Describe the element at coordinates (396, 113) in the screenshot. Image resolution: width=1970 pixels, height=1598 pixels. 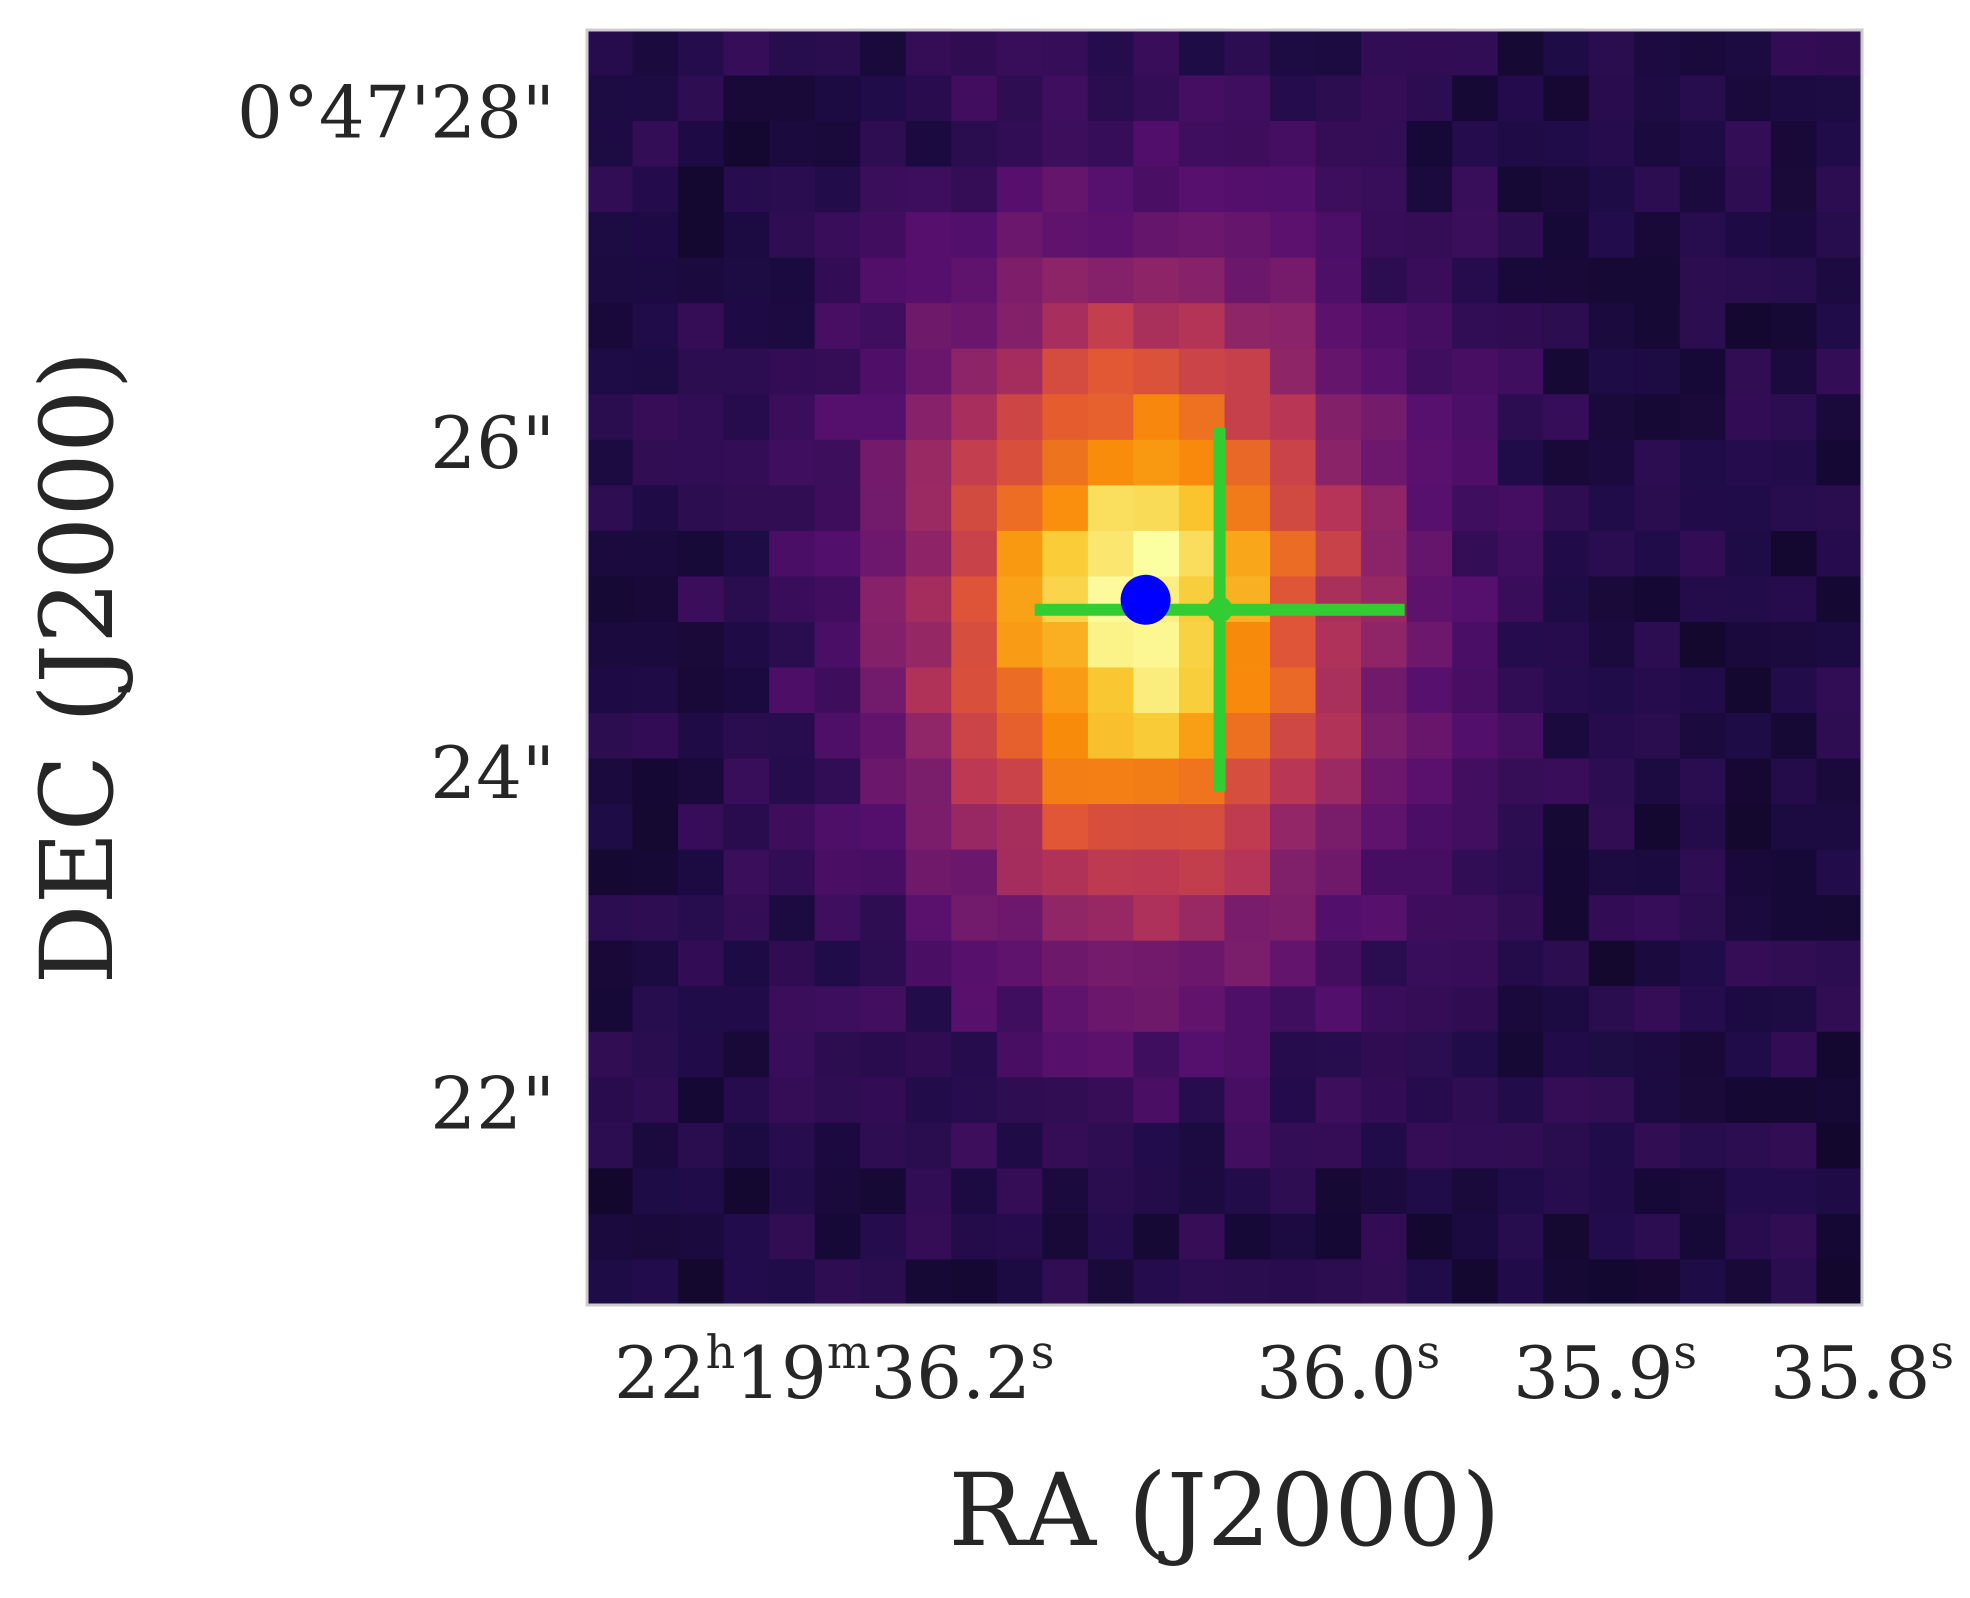
I see `y-tick-label: 0°47'28"` at that location.